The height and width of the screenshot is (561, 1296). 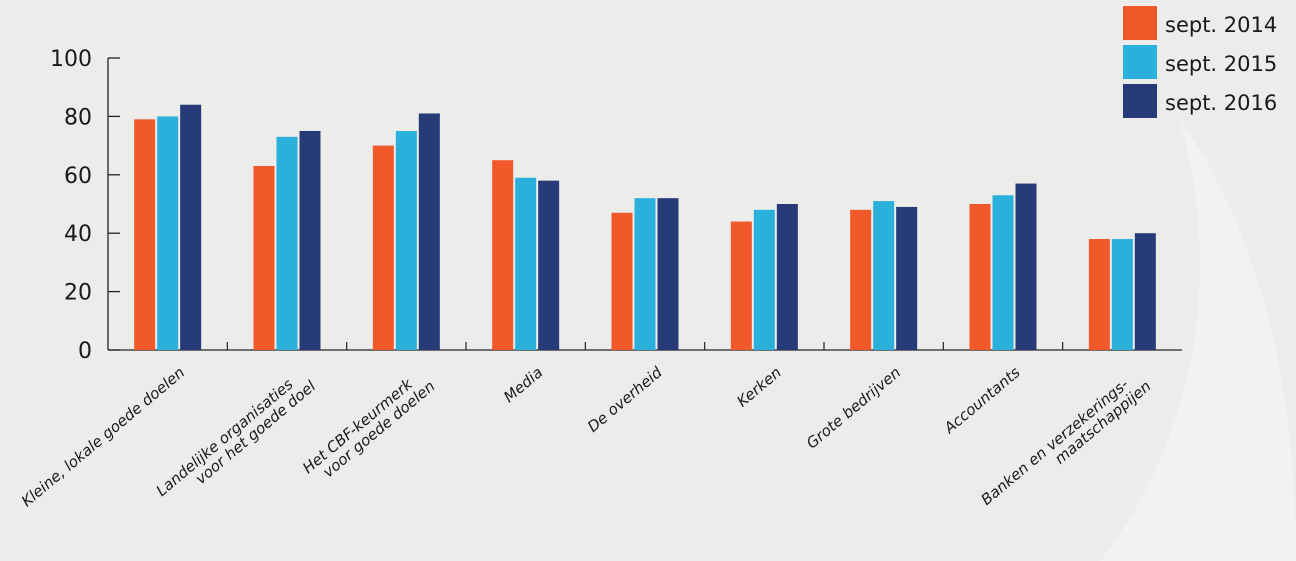 I want to click on x-tick-label: Accountants, so click(x=982, y=400).